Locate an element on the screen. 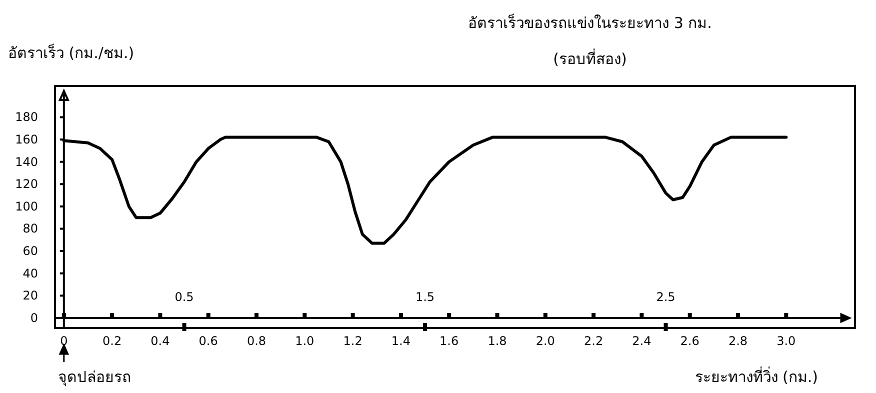  y-axis-title: อัตราเร็ว (กม./ชม.) is located at coordinates (71, 52).